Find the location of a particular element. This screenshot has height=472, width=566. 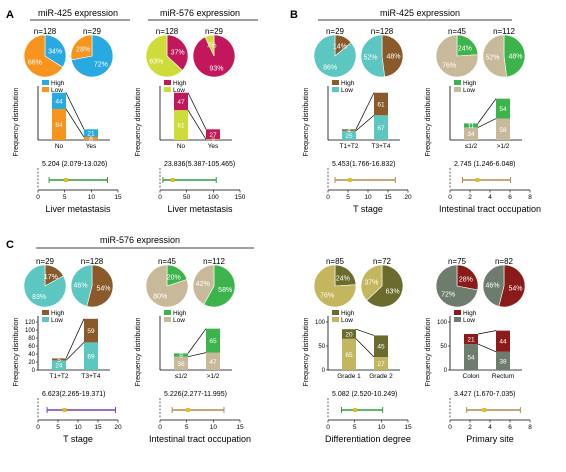

b2-ci-tick-label-0: 0 is located at coordinates (450, 197).